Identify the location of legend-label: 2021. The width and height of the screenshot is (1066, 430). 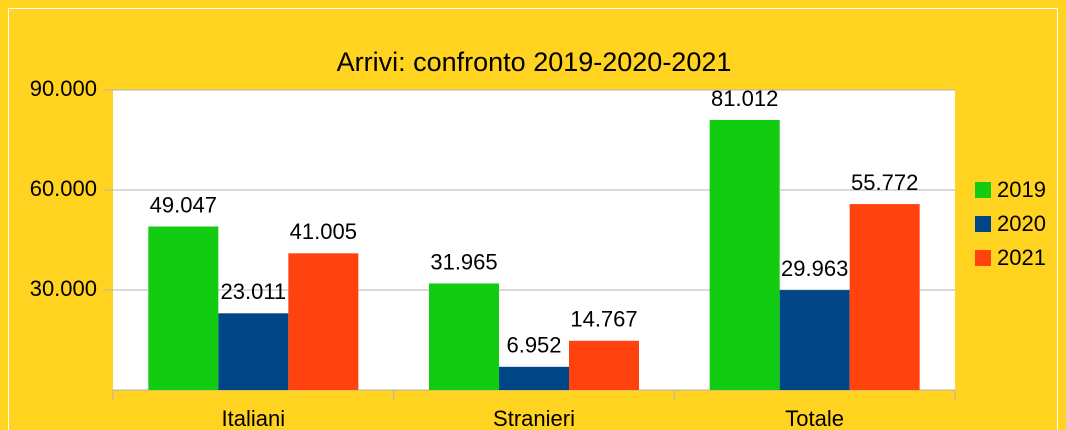
(1021, 257).